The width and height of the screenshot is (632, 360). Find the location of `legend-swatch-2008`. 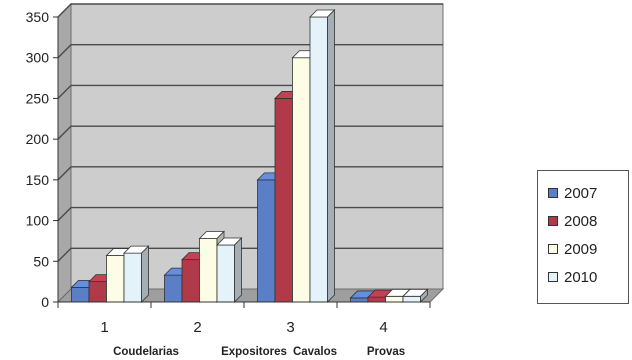

legend-swatch-2008 is located at coordinates (553, 221).